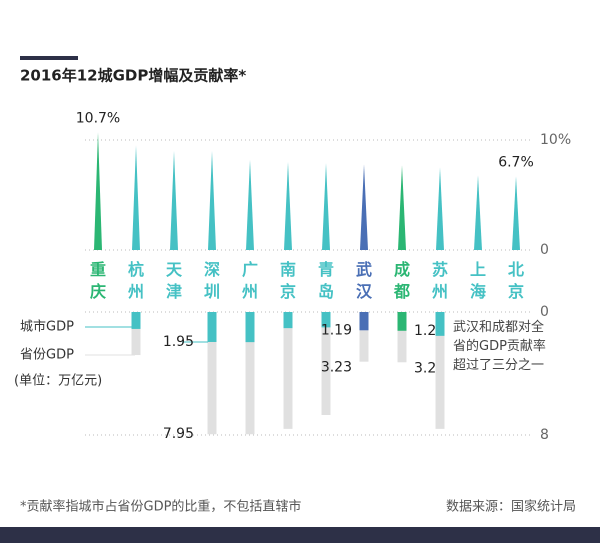  What do you see at coordinates (211, 280) in the screenshot?
I see `city-label: 深圳` at bounding box center [211, 280].